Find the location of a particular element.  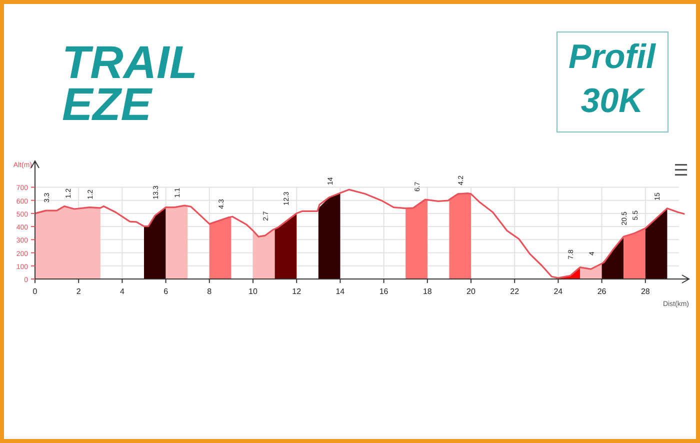

x-tick-label: 20 is located at coordinates (471, 291).